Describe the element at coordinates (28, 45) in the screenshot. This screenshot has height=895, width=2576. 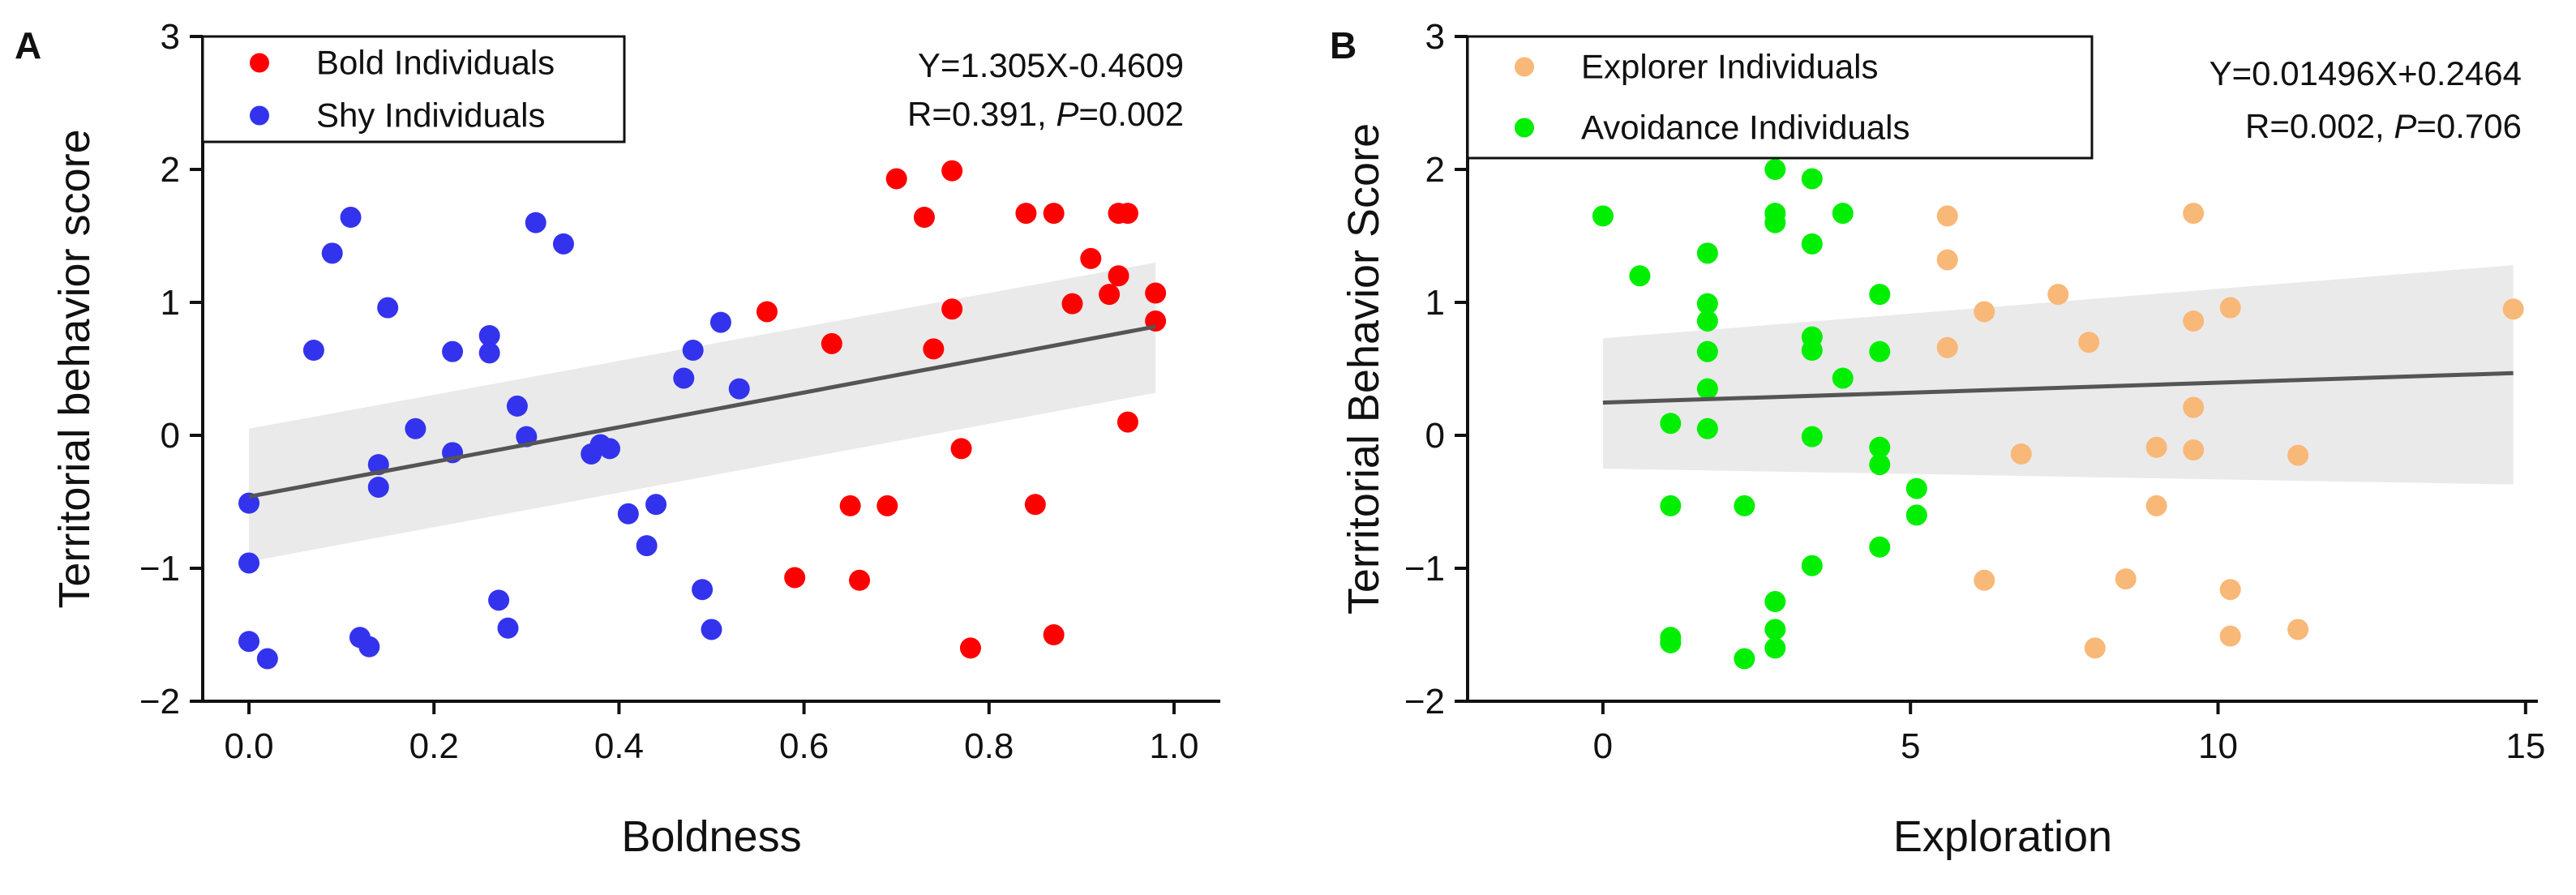
I see `panel-a-letter: A` at that location.